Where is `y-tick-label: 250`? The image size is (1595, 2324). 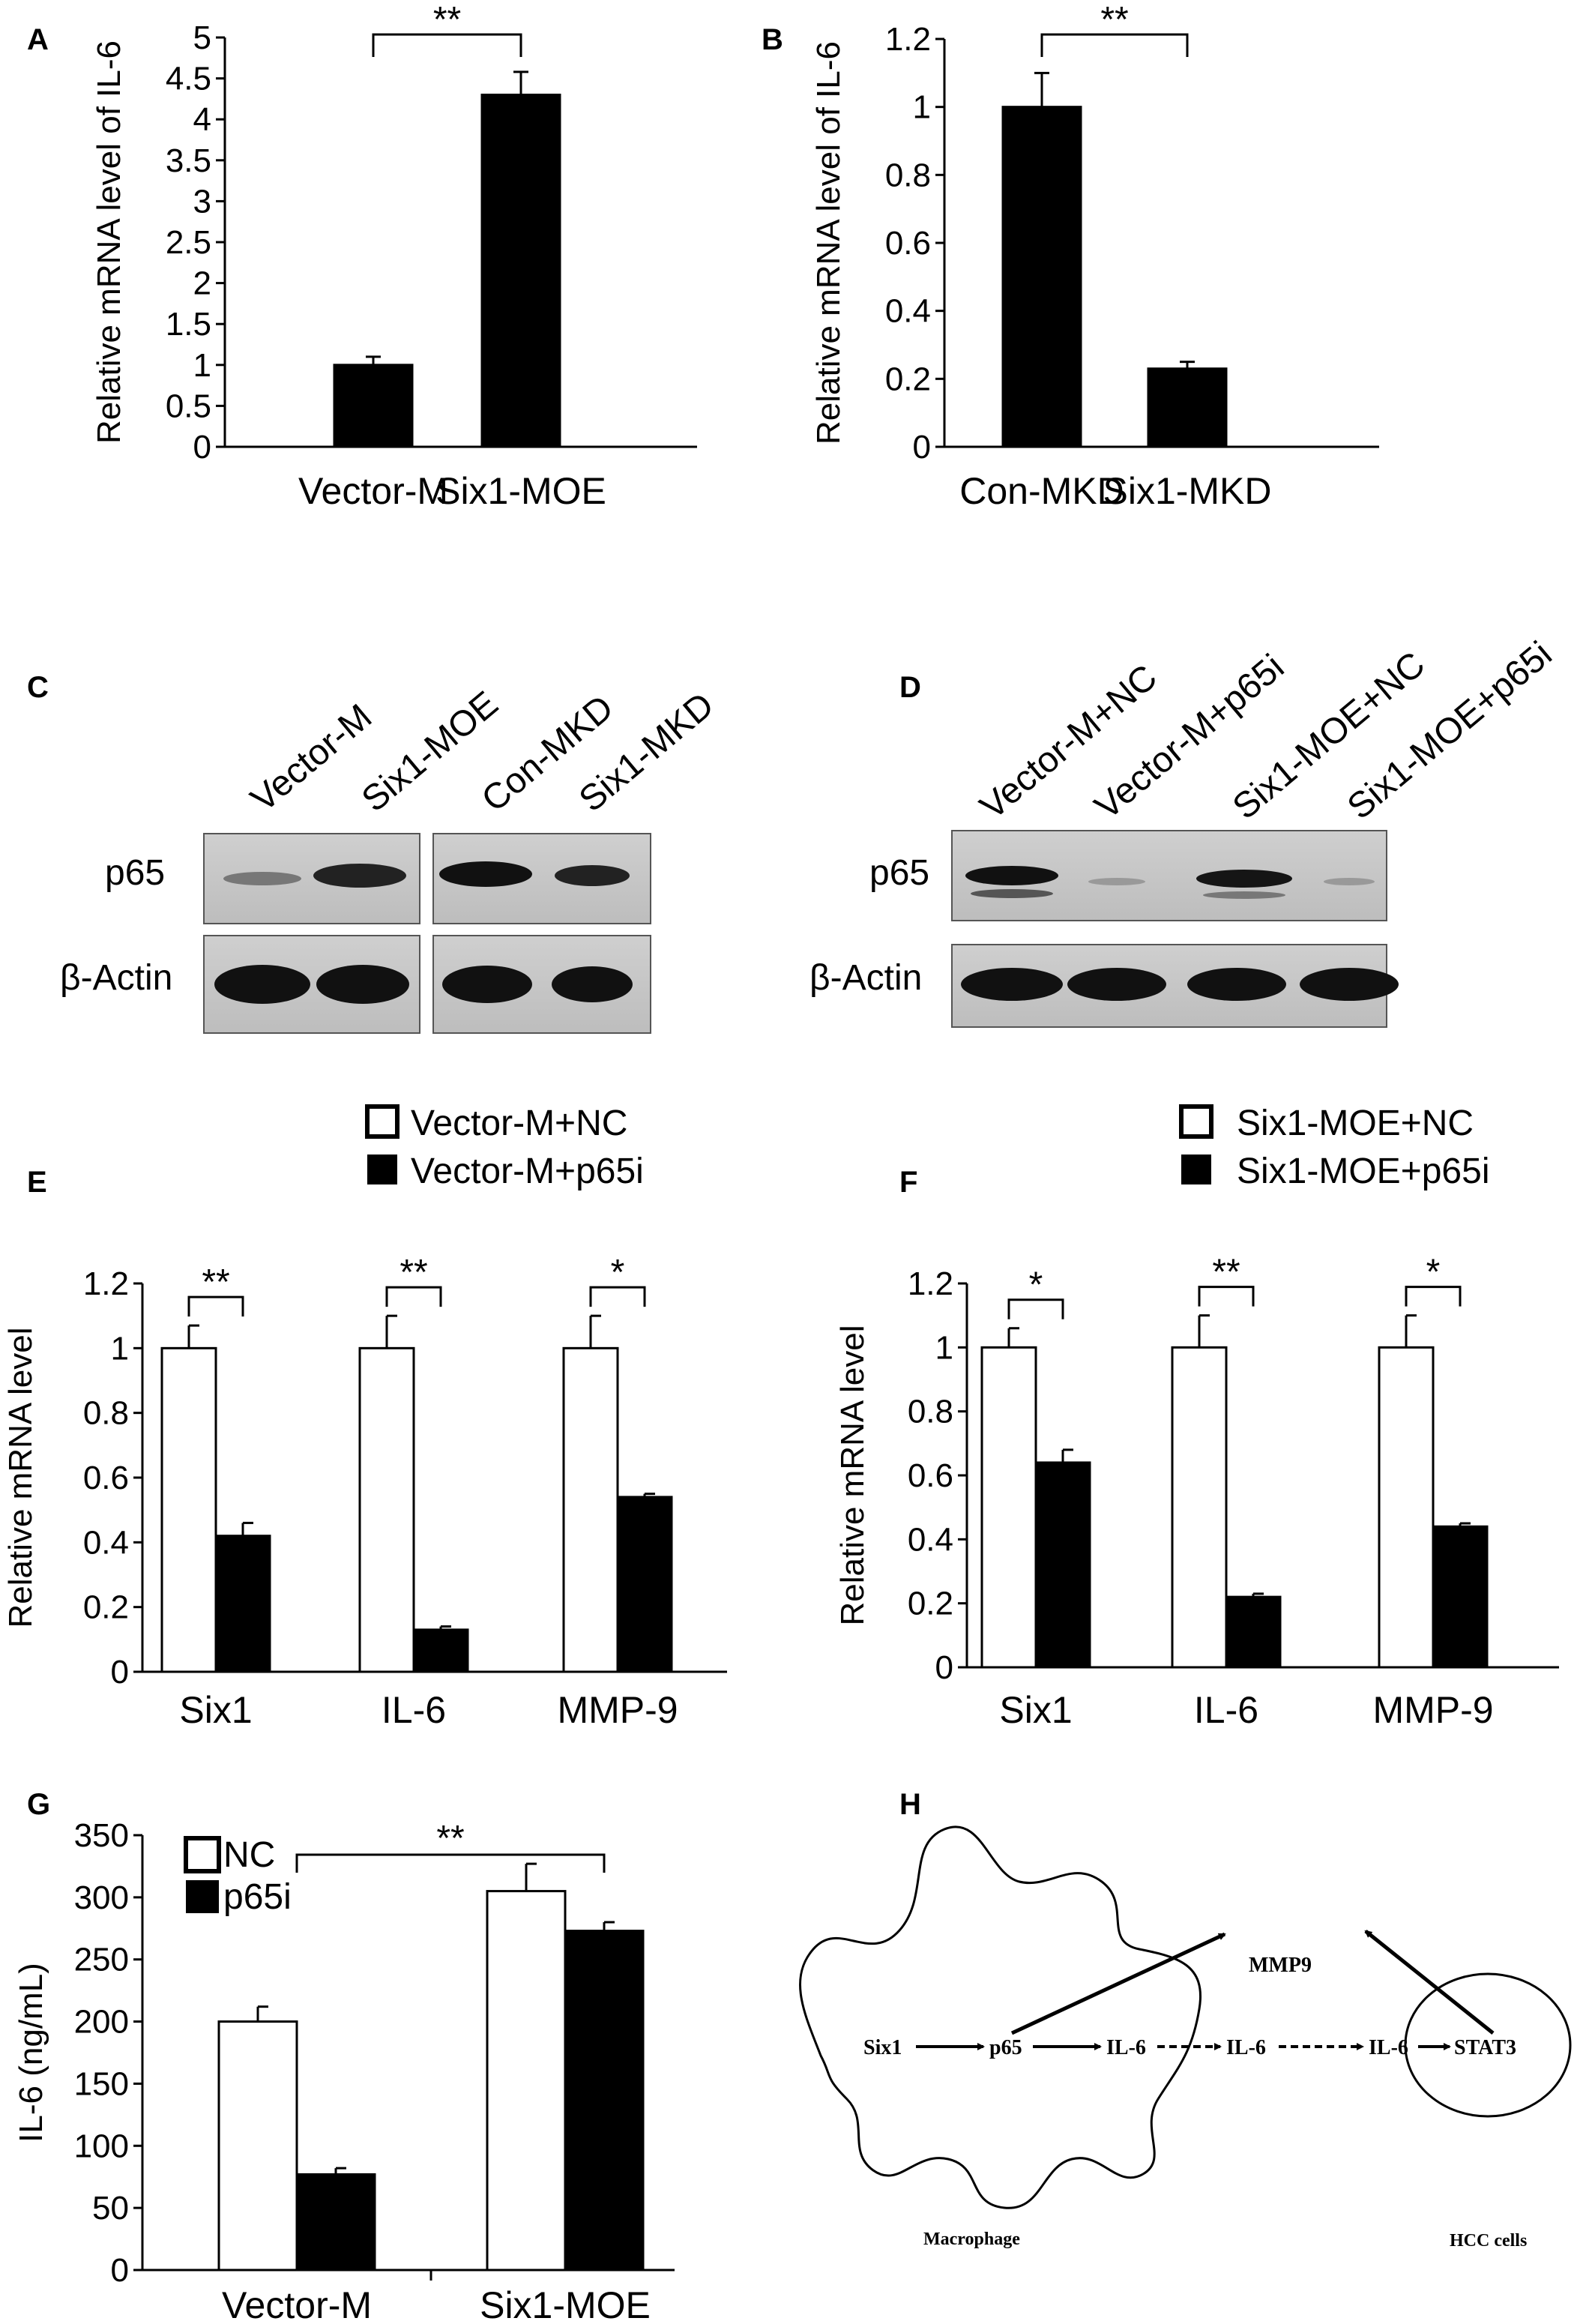
y-tick-label: 250 is located at coordinates (101, 1960).